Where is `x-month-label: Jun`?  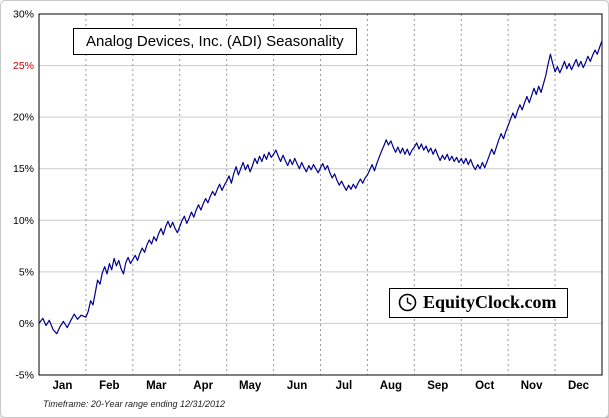 x-month-label: Jun is located at coordinates (297, 386).